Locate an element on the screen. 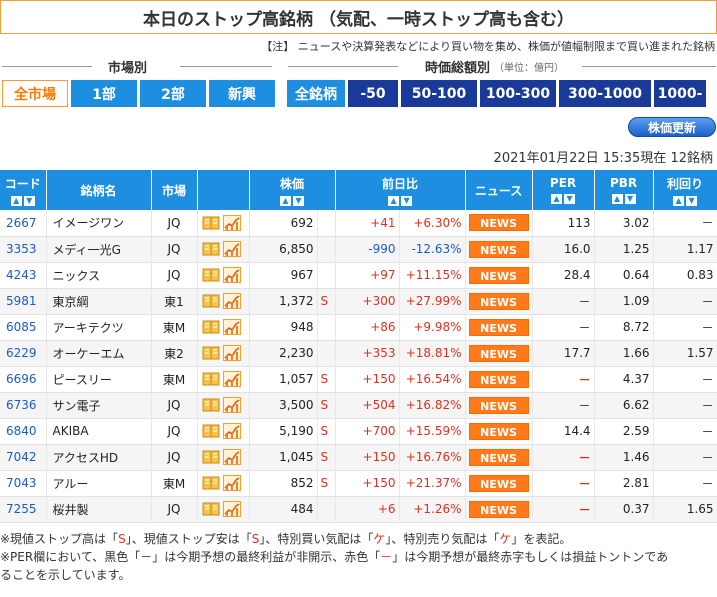  divider is located at coordinates (343, 66).